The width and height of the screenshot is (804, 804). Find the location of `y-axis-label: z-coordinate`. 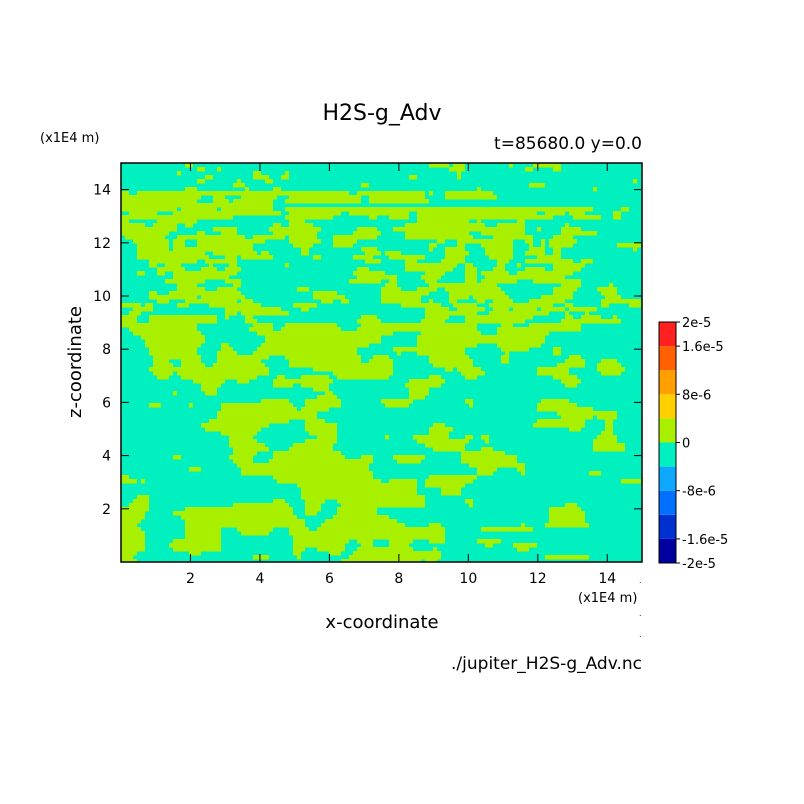

y-axis-label: z-coordinate is located at coordinates (75, 362).